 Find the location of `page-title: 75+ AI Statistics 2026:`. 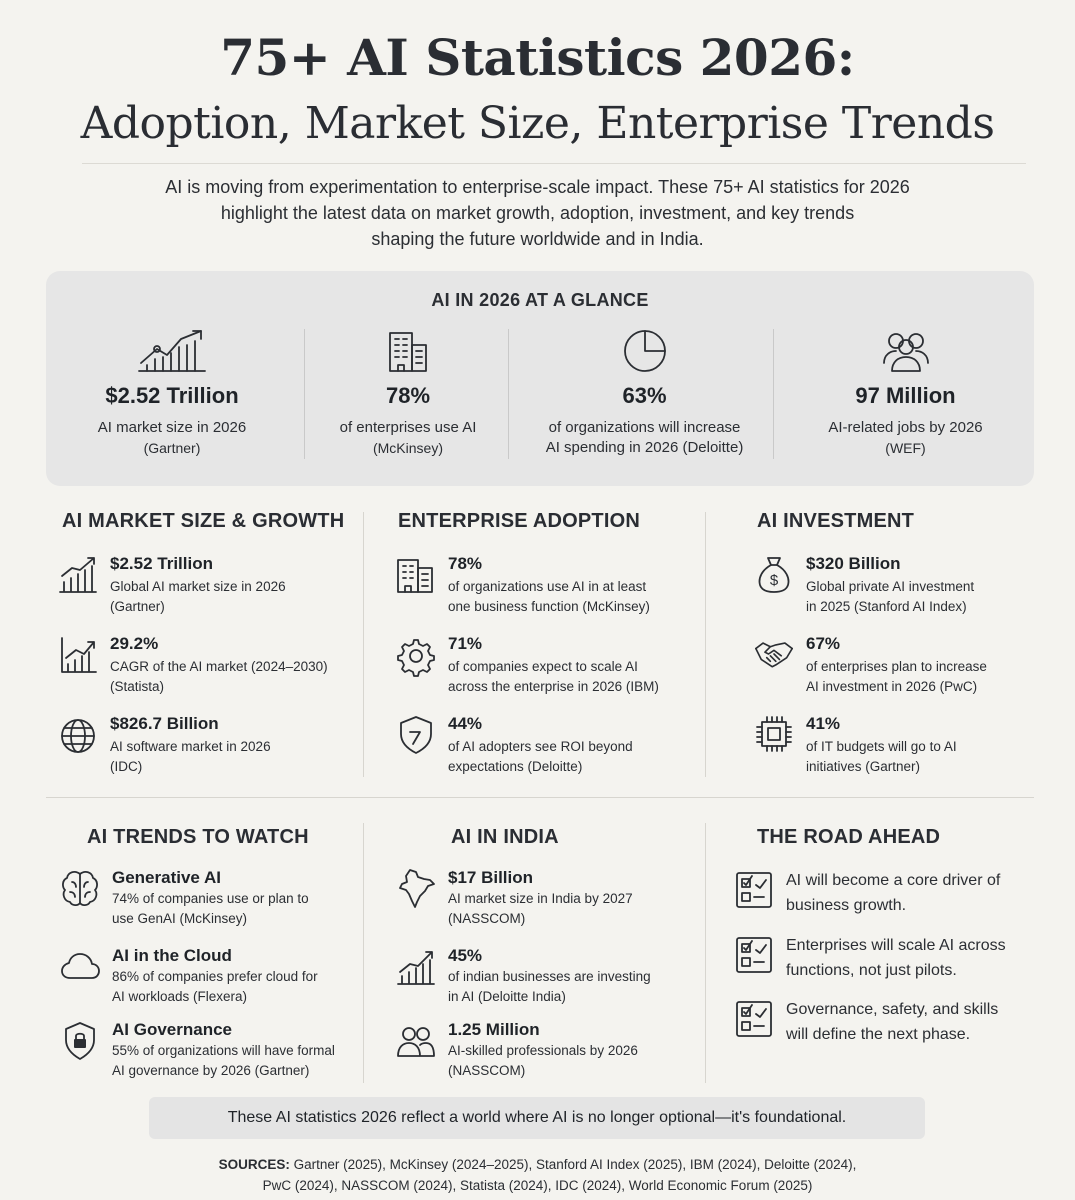

page-title: 75+ AI Statistics 2026: is located at coordinates (537, 57).